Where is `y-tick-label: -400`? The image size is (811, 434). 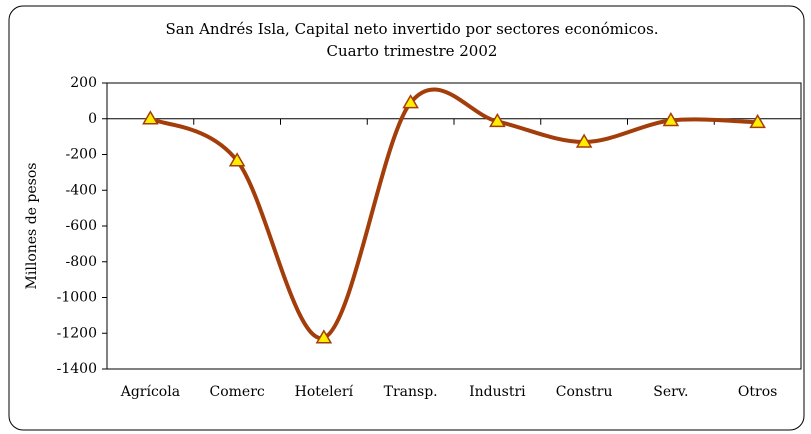
y-tick-label: -400 is located at coordinates (81, 190).